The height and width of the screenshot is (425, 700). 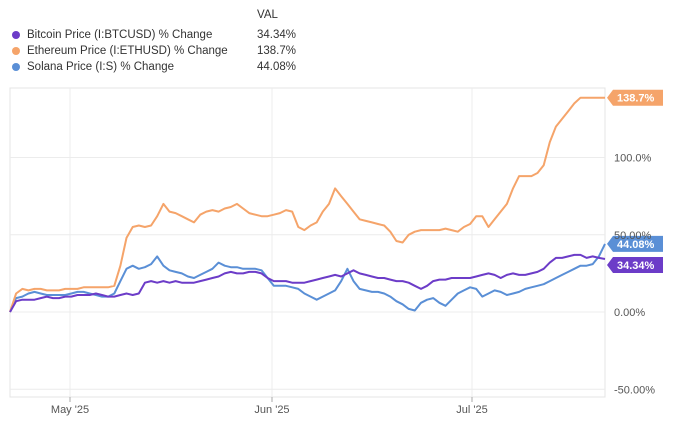 What do you see at coordinates (471, 410) in the screenshot?
I see `x-tick-label: Jul '25` at bounding box center [471, 410].